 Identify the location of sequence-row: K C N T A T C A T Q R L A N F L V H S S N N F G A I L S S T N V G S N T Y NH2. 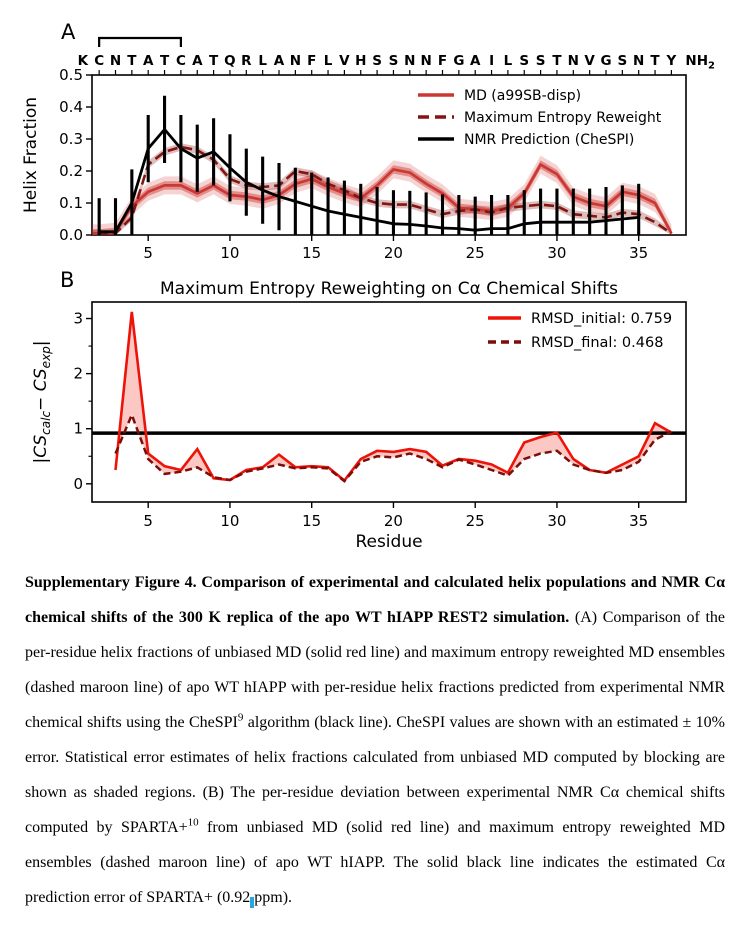
(396, 62).